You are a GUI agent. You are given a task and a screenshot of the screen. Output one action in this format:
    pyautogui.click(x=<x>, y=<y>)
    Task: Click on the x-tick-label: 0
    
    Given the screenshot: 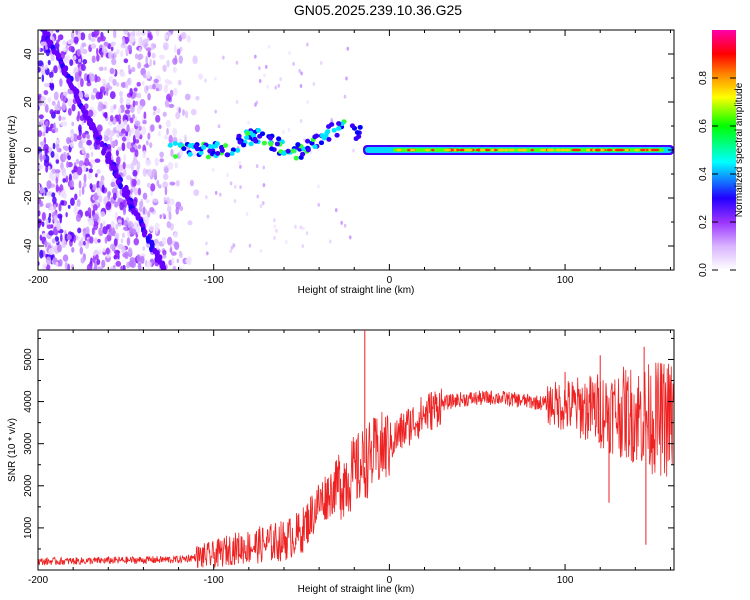 What is the action you would take?
    pyautogui.click(x=390, y=580)
    